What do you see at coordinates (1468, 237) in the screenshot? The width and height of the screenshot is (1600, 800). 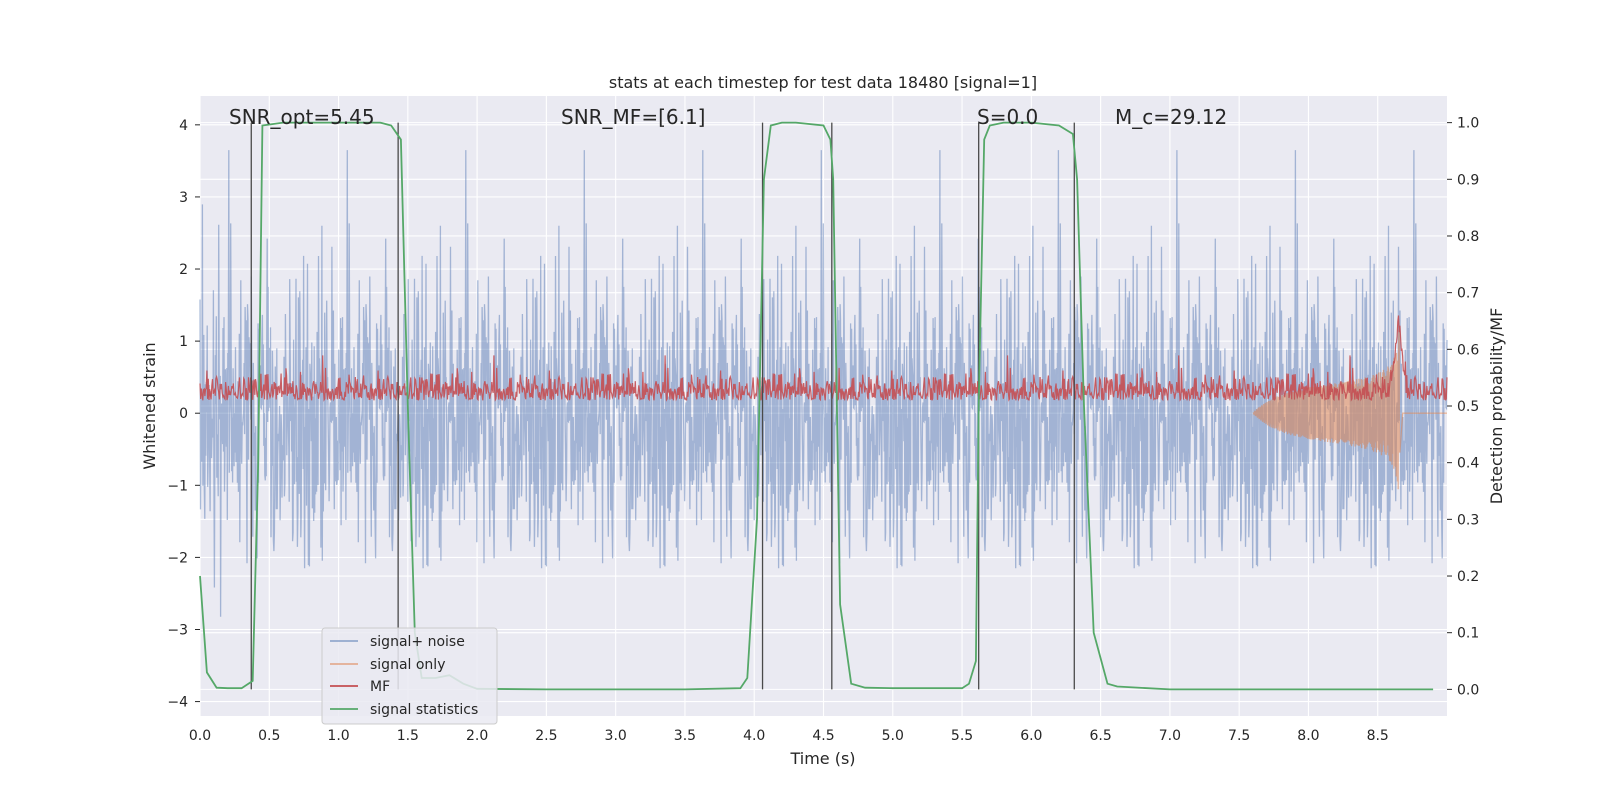 I see `y2-tick-label: 0.8` at bounding box center [1468, 237].